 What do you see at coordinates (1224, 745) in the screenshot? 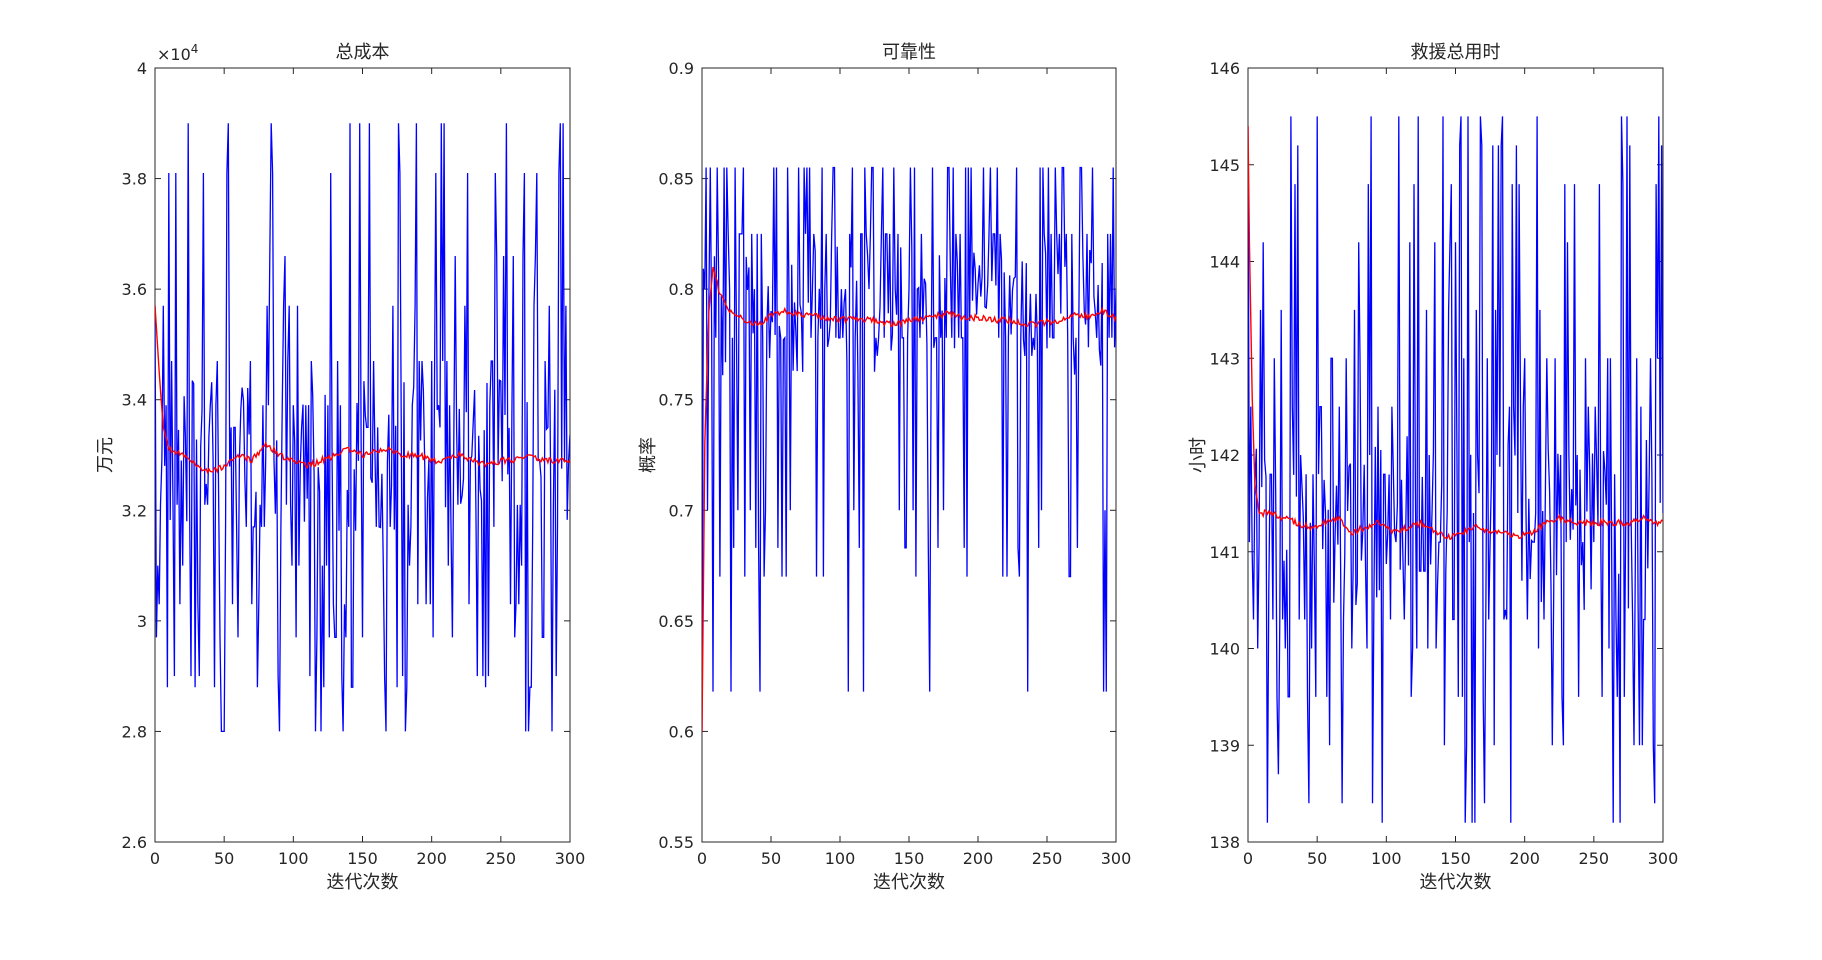
I see `y-tick-label: 139` at bounding box center [1224, 745].